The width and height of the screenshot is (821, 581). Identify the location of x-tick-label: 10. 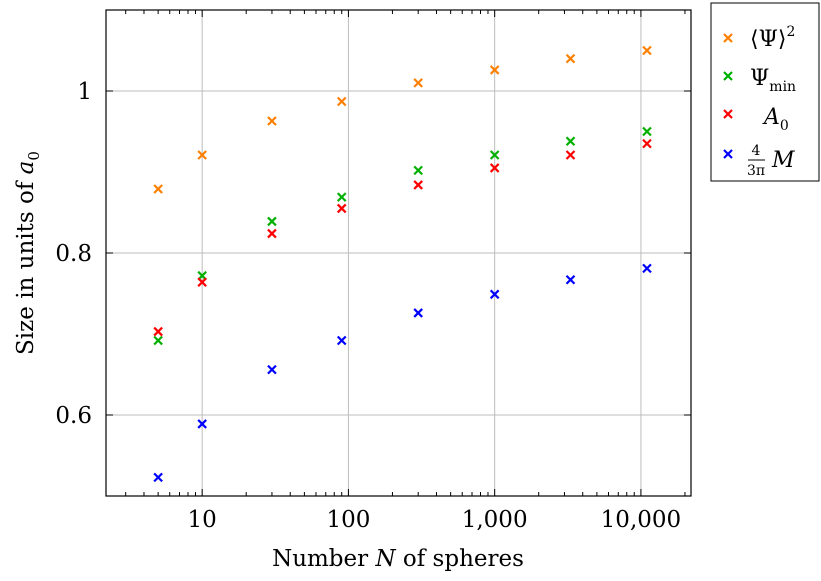
(202, 520).